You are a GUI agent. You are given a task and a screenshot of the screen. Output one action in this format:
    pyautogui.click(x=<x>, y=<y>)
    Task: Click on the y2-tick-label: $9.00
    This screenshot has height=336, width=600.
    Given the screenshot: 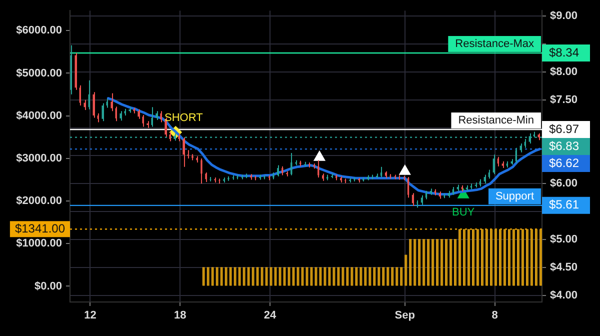 What is the action you would take?
    pyautogui.click(x=564, y=16)
    